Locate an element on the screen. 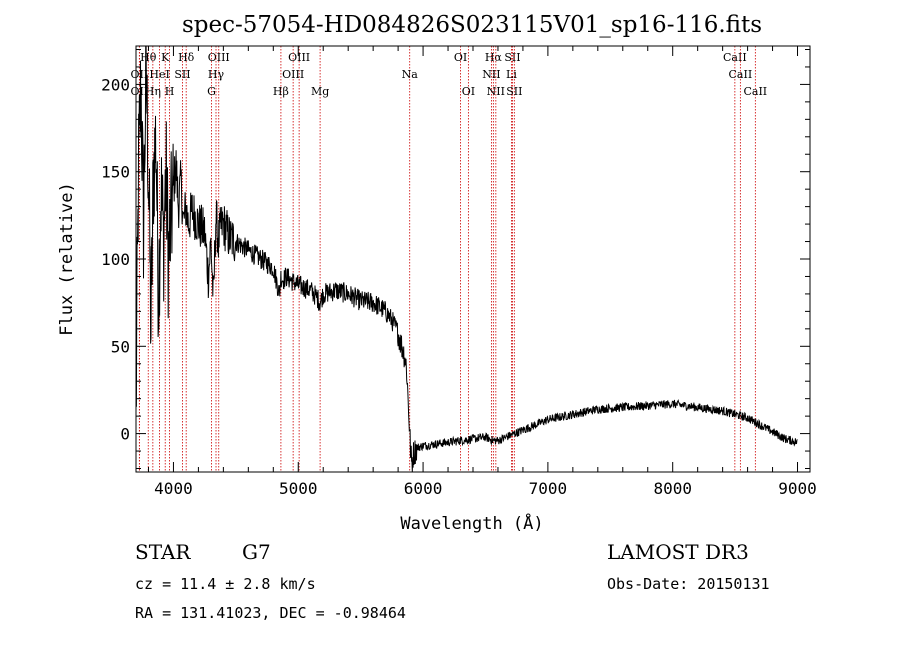  spectral-line-label: Hη is located at coordinates (153, 91).